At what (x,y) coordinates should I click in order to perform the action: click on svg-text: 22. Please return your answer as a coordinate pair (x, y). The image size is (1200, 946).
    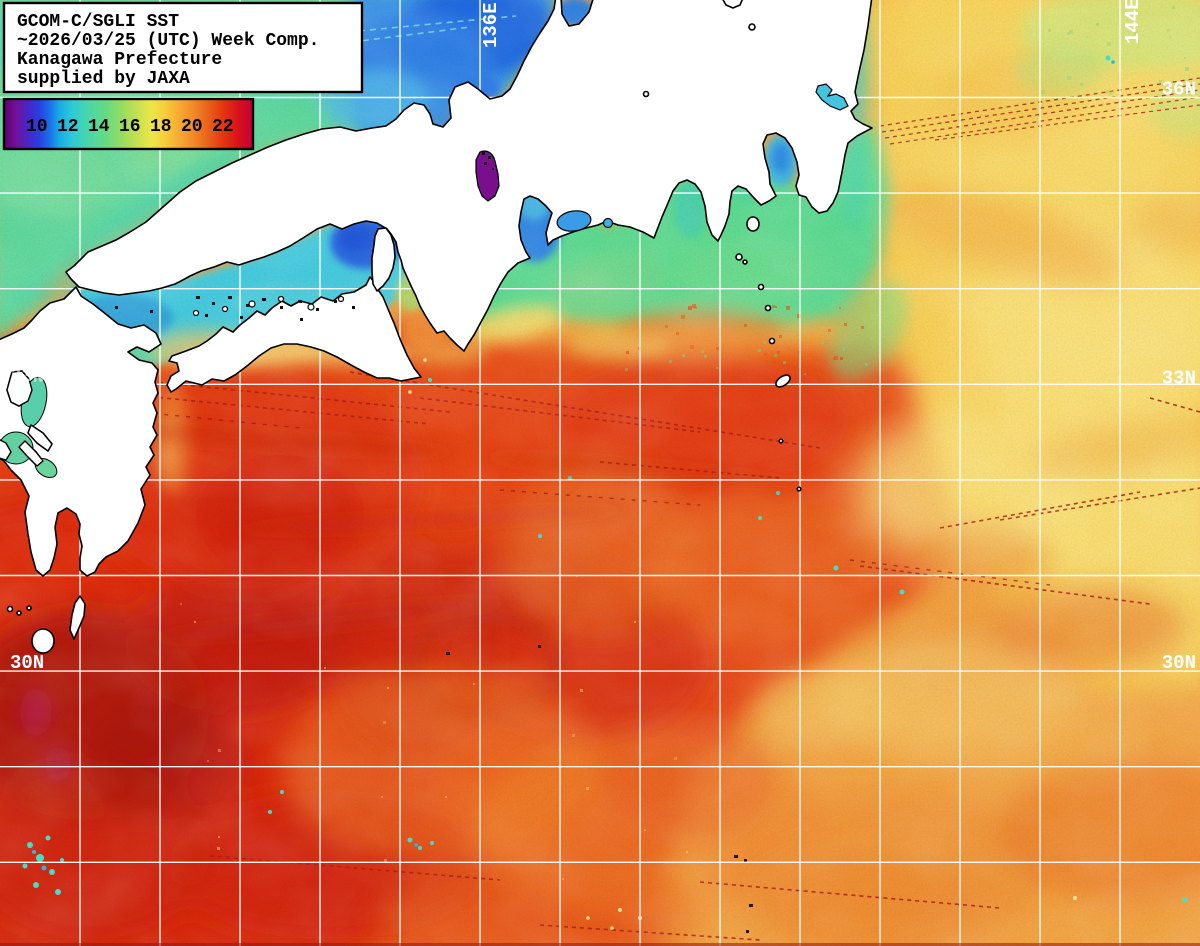
    Looking at the image, I should click on (223, 127).